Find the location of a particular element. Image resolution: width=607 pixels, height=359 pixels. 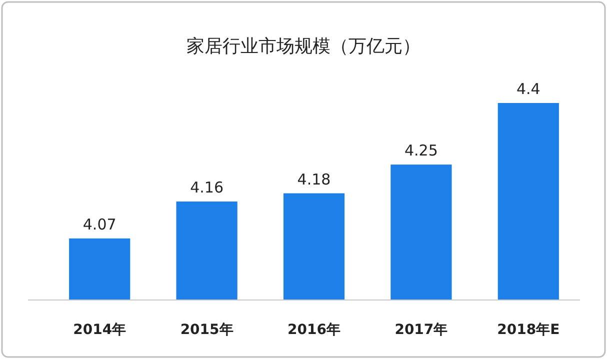

data-label: 4.4 is located at coordinates (528, 89).